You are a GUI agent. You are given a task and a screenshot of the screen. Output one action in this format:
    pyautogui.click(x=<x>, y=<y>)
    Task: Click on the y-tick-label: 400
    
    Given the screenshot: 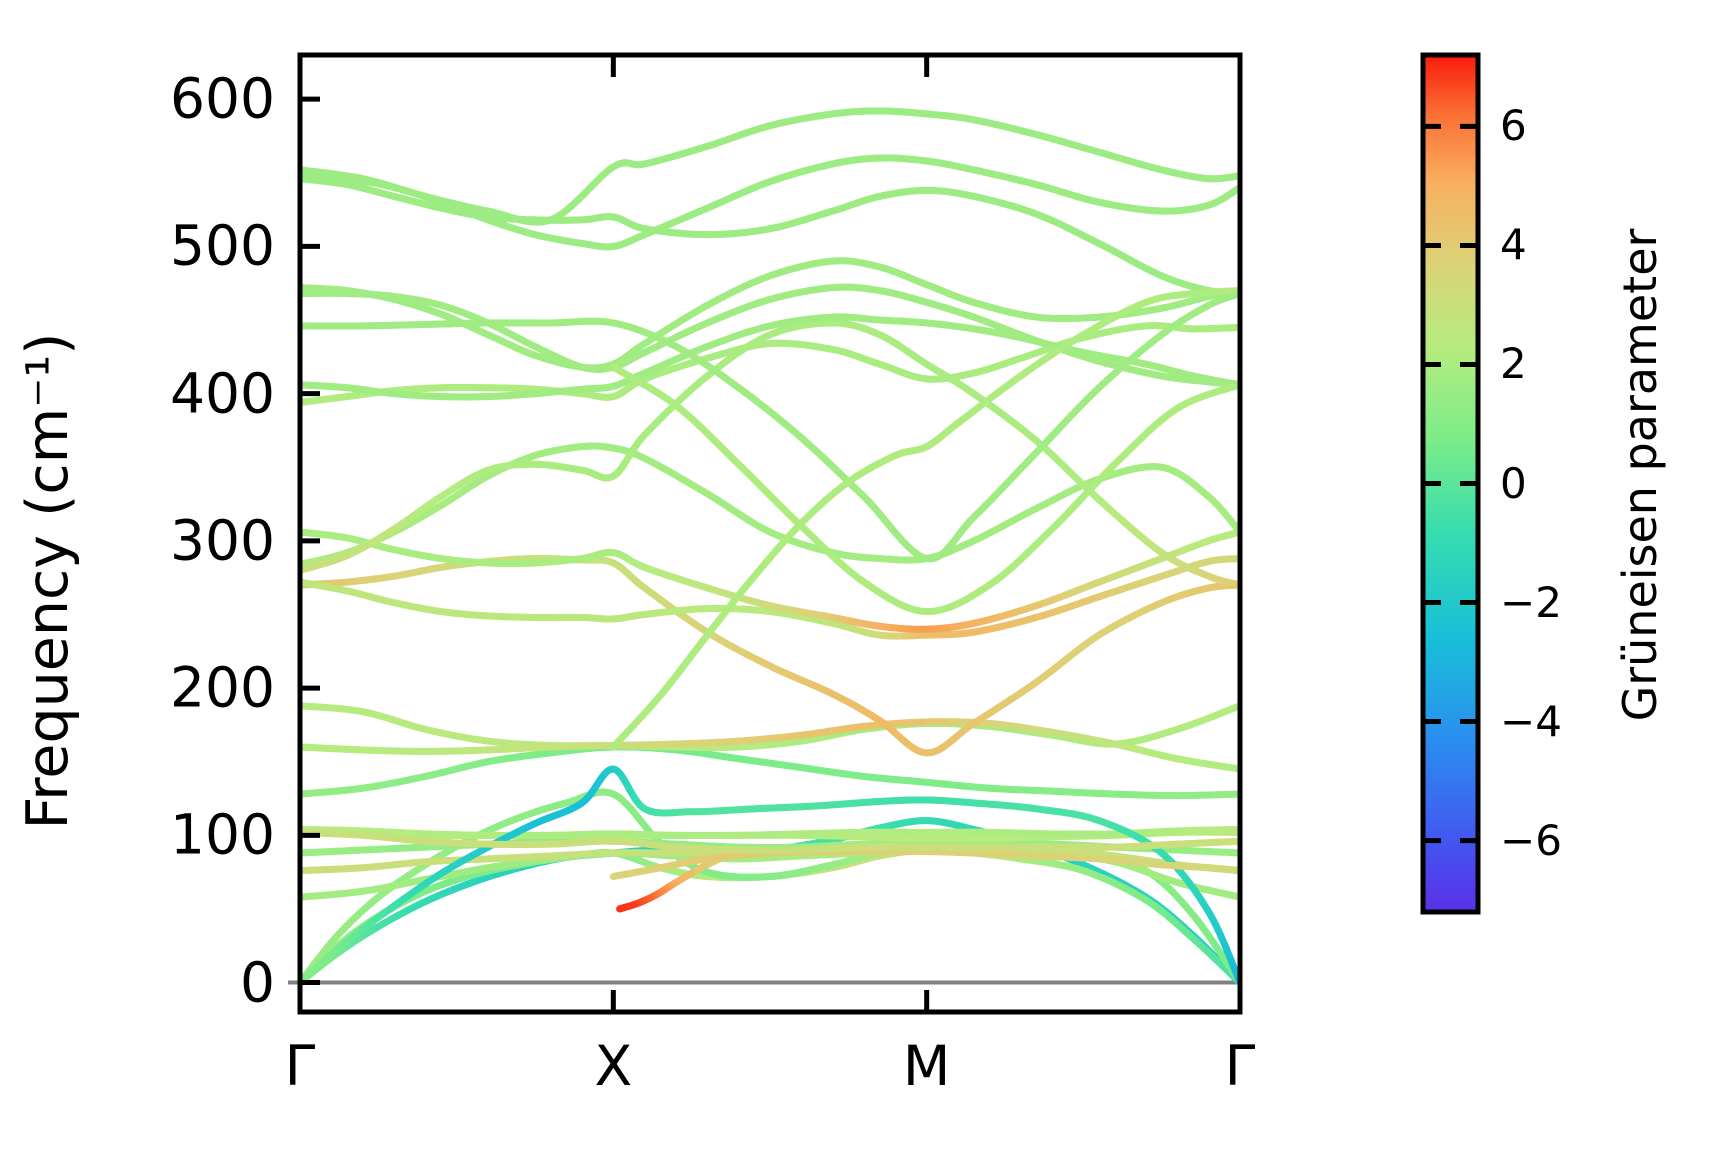 What is the action you would take?
    pyautogui.click(x=222, y=393)
    